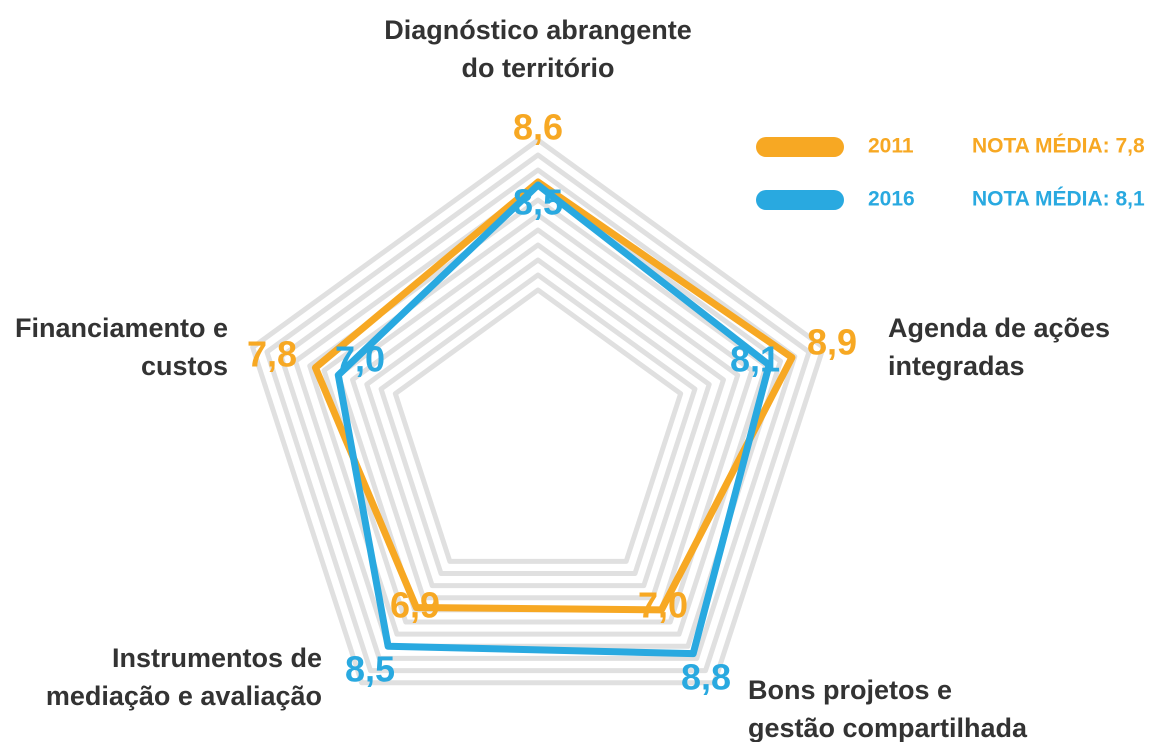 The height and width of the screenshot is (742, 1149). Describe the element at coordinates (184, 677) in the screenshot. I see `axis-label: Instrumentos de mediação e avaliação` at that location.